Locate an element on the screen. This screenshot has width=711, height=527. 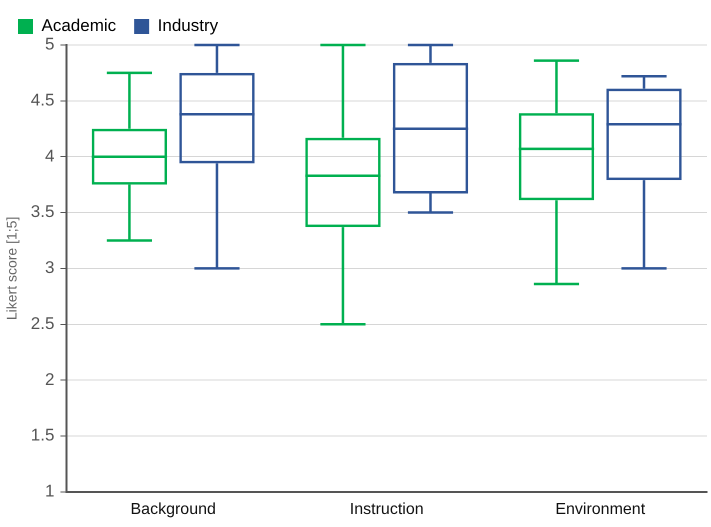
x-tick-label: Environment is located at coordinates (600, 509).